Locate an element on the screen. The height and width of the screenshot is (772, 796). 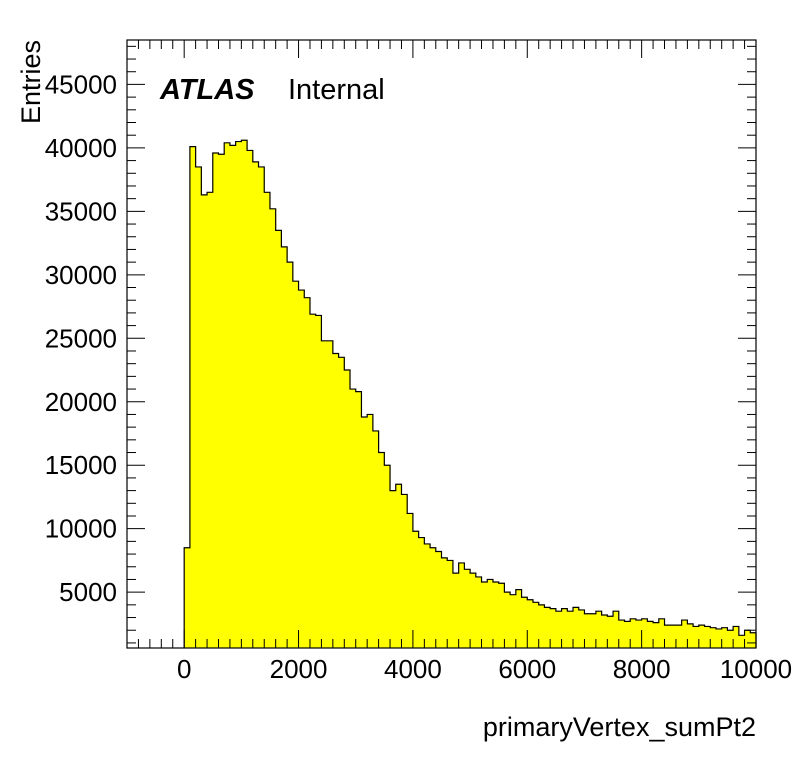
x-tick-label: 8000 is located at coordinates (642, 669).